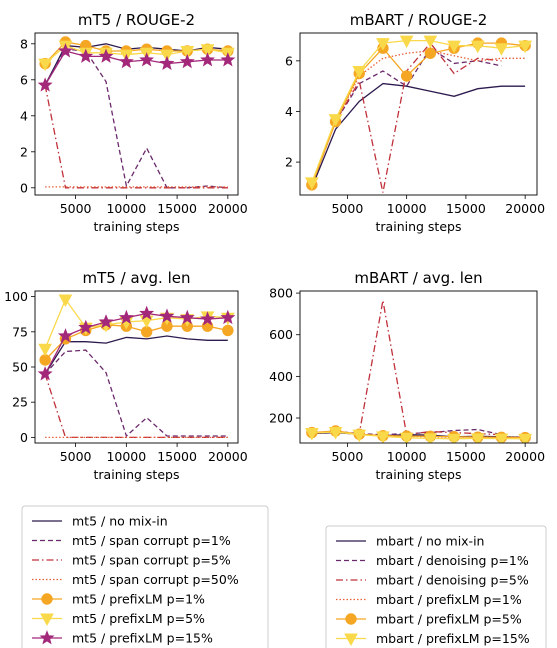 This screenshot has height=648, width=557. I want to click on y-tick-label: 4, so click(289, 111).